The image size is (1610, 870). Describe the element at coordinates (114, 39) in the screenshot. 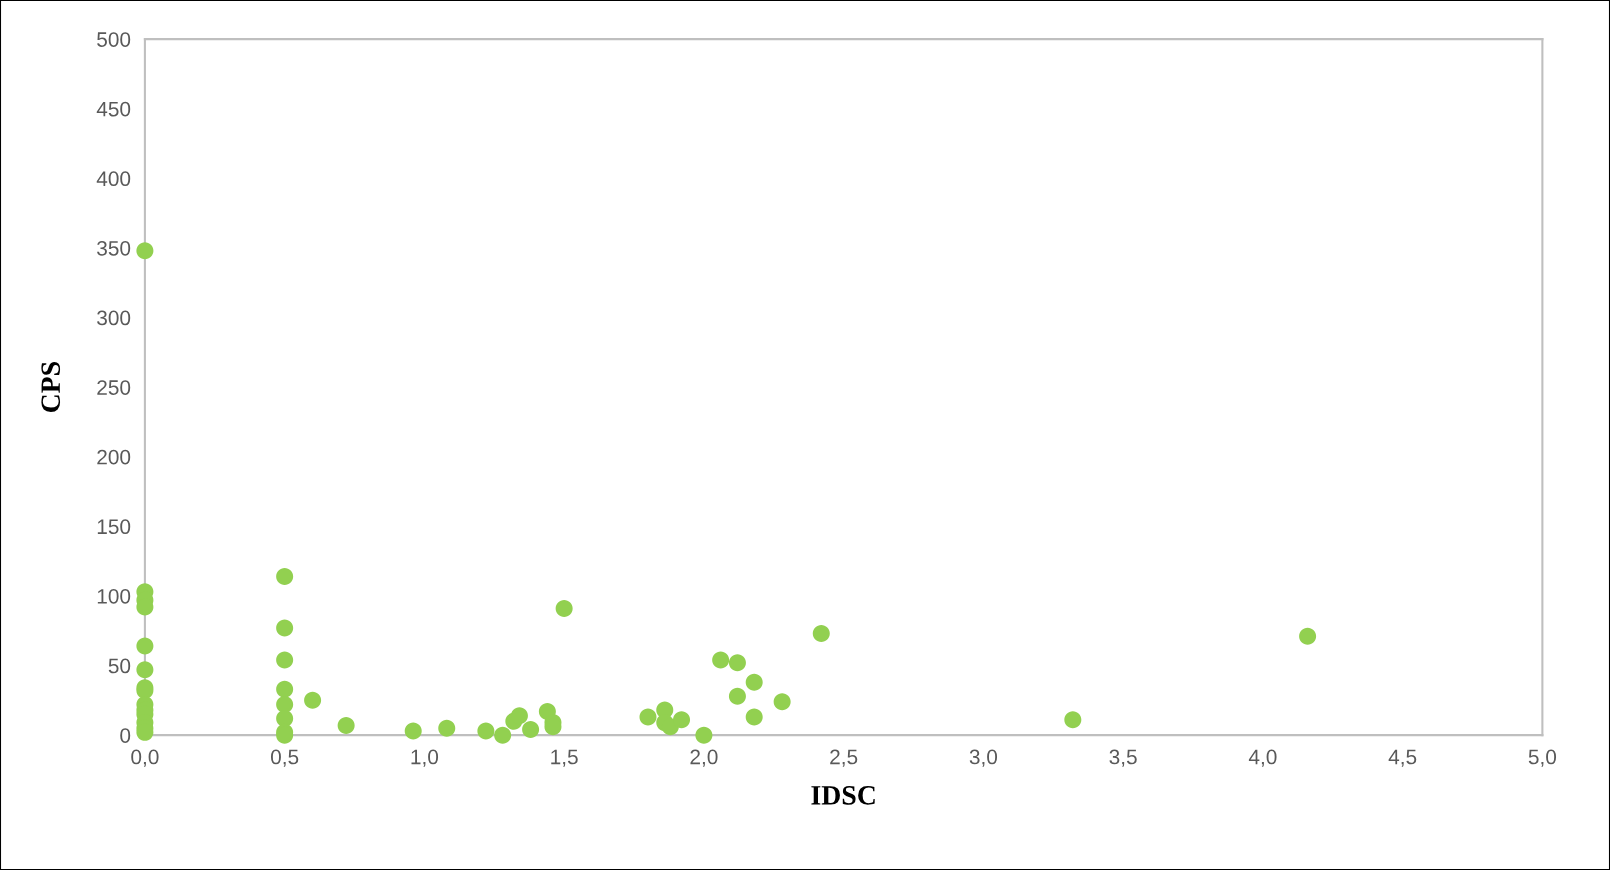

I see `y-tick-label: 500` at that location.